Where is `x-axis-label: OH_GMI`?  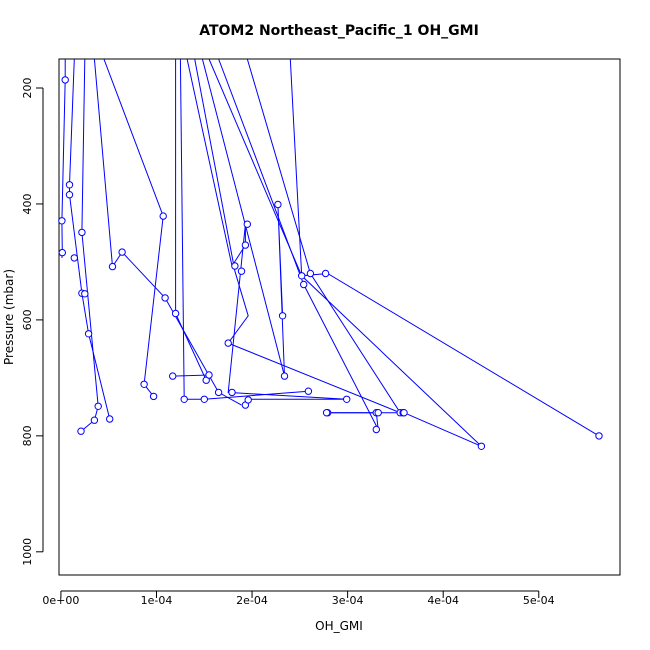 x-axis-label: OH_GMI is located at coordinates (339, 626).